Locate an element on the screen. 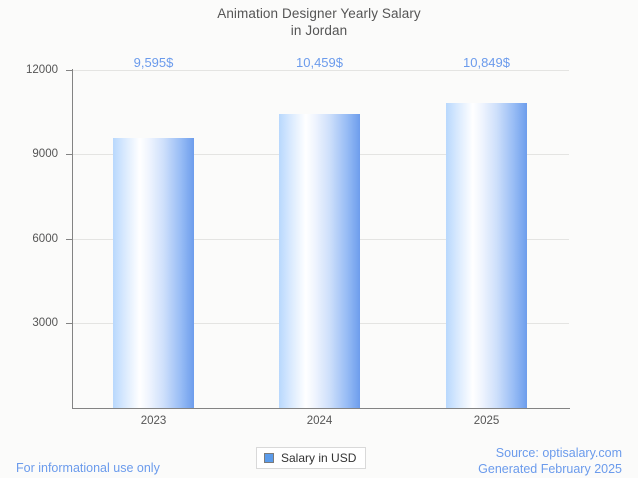  x-axis-line is located at coordinates (321, 408).